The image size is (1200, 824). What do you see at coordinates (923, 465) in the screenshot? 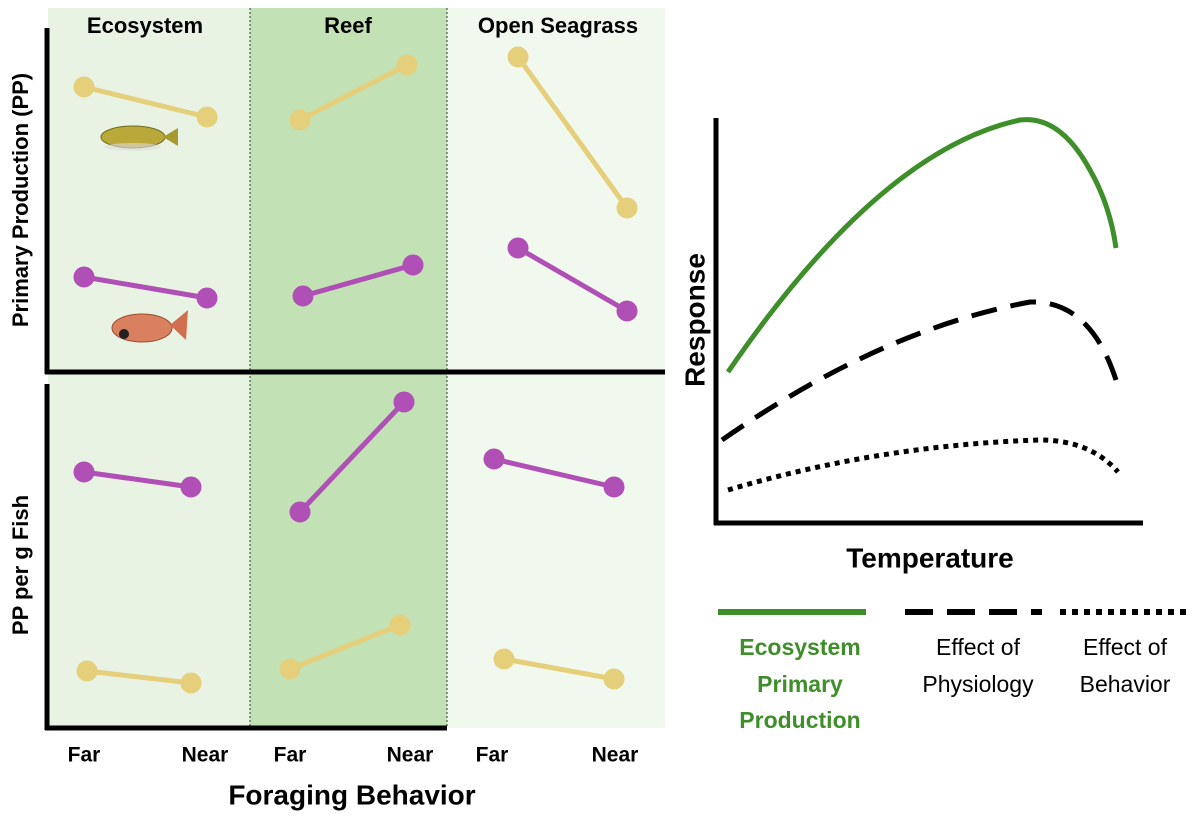
I see `behavior-curve` at bounding box center [923, 465].